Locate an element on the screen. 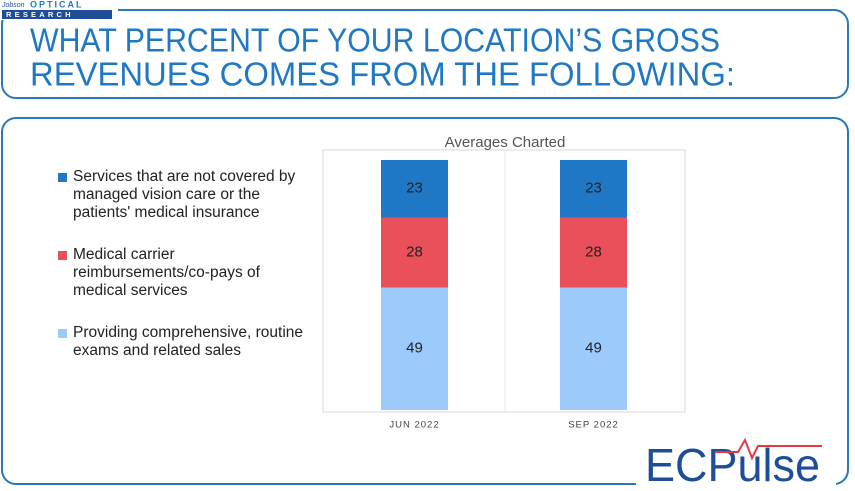 The image size is (855, 491). logo-pulse is located at coordinates (768, 449).